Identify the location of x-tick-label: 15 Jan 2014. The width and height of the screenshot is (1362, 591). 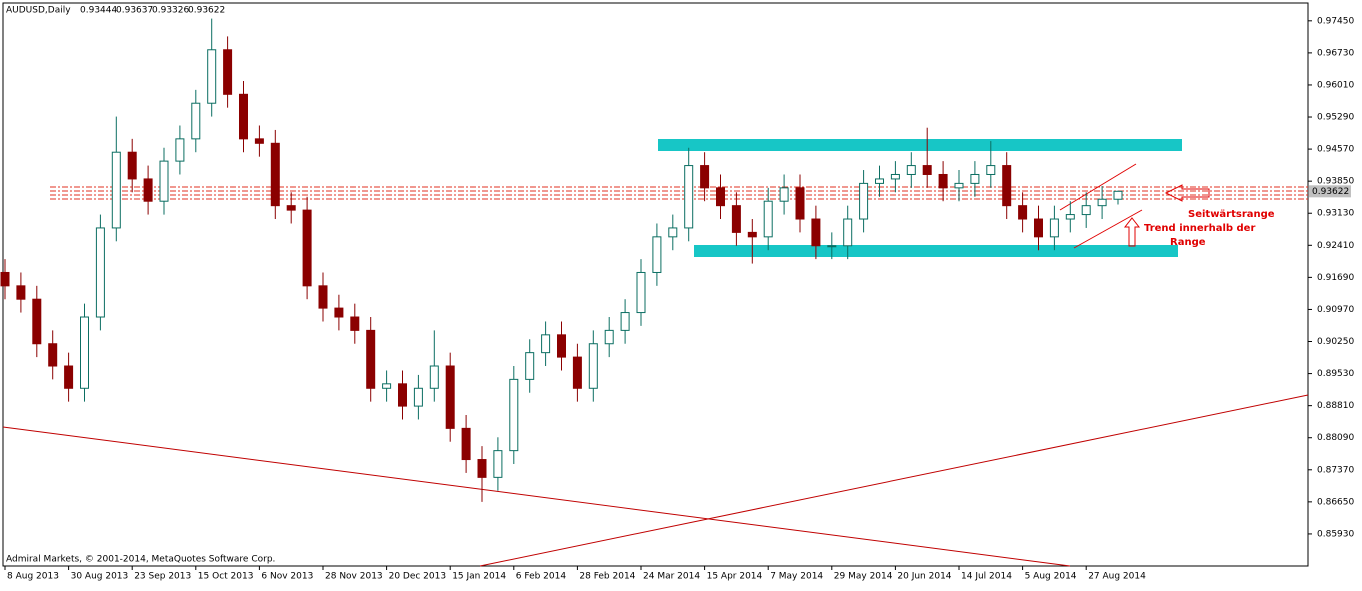
(479, 577).